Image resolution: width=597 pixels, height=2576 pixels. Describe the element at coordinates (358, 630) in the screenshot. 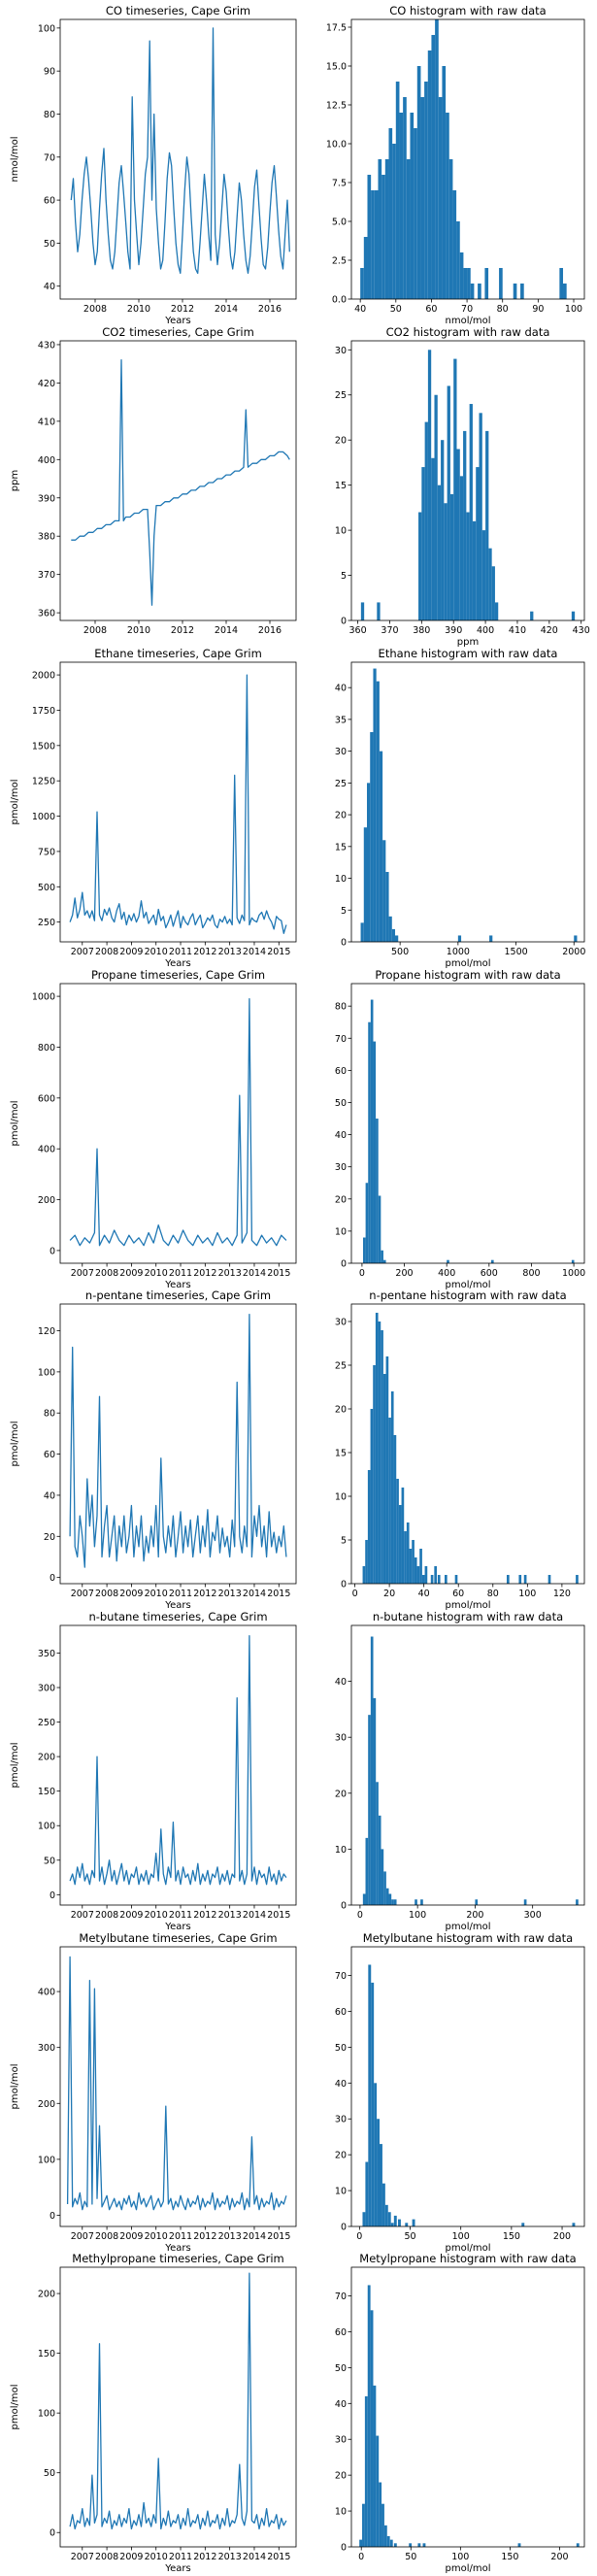

I see `x-tick-label: 360` at that location.